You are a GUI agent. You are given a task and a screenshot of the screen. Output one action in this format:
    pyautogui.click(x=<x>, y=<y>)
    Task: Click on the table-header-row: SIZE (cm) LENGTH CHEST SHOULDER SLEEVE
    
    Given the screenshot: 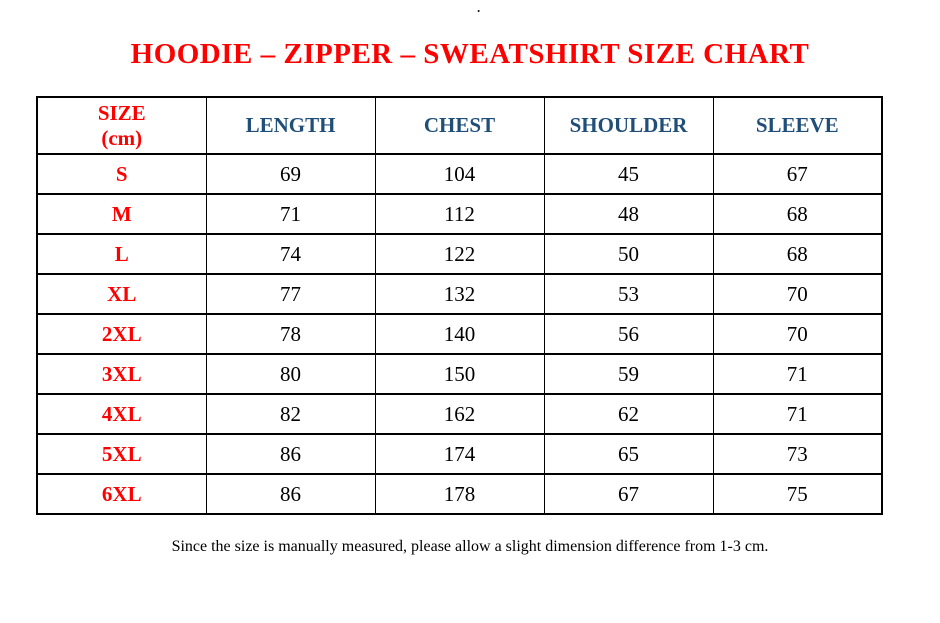 What is the action you would take?
    pyautogui.click(x=459, y=125)
    